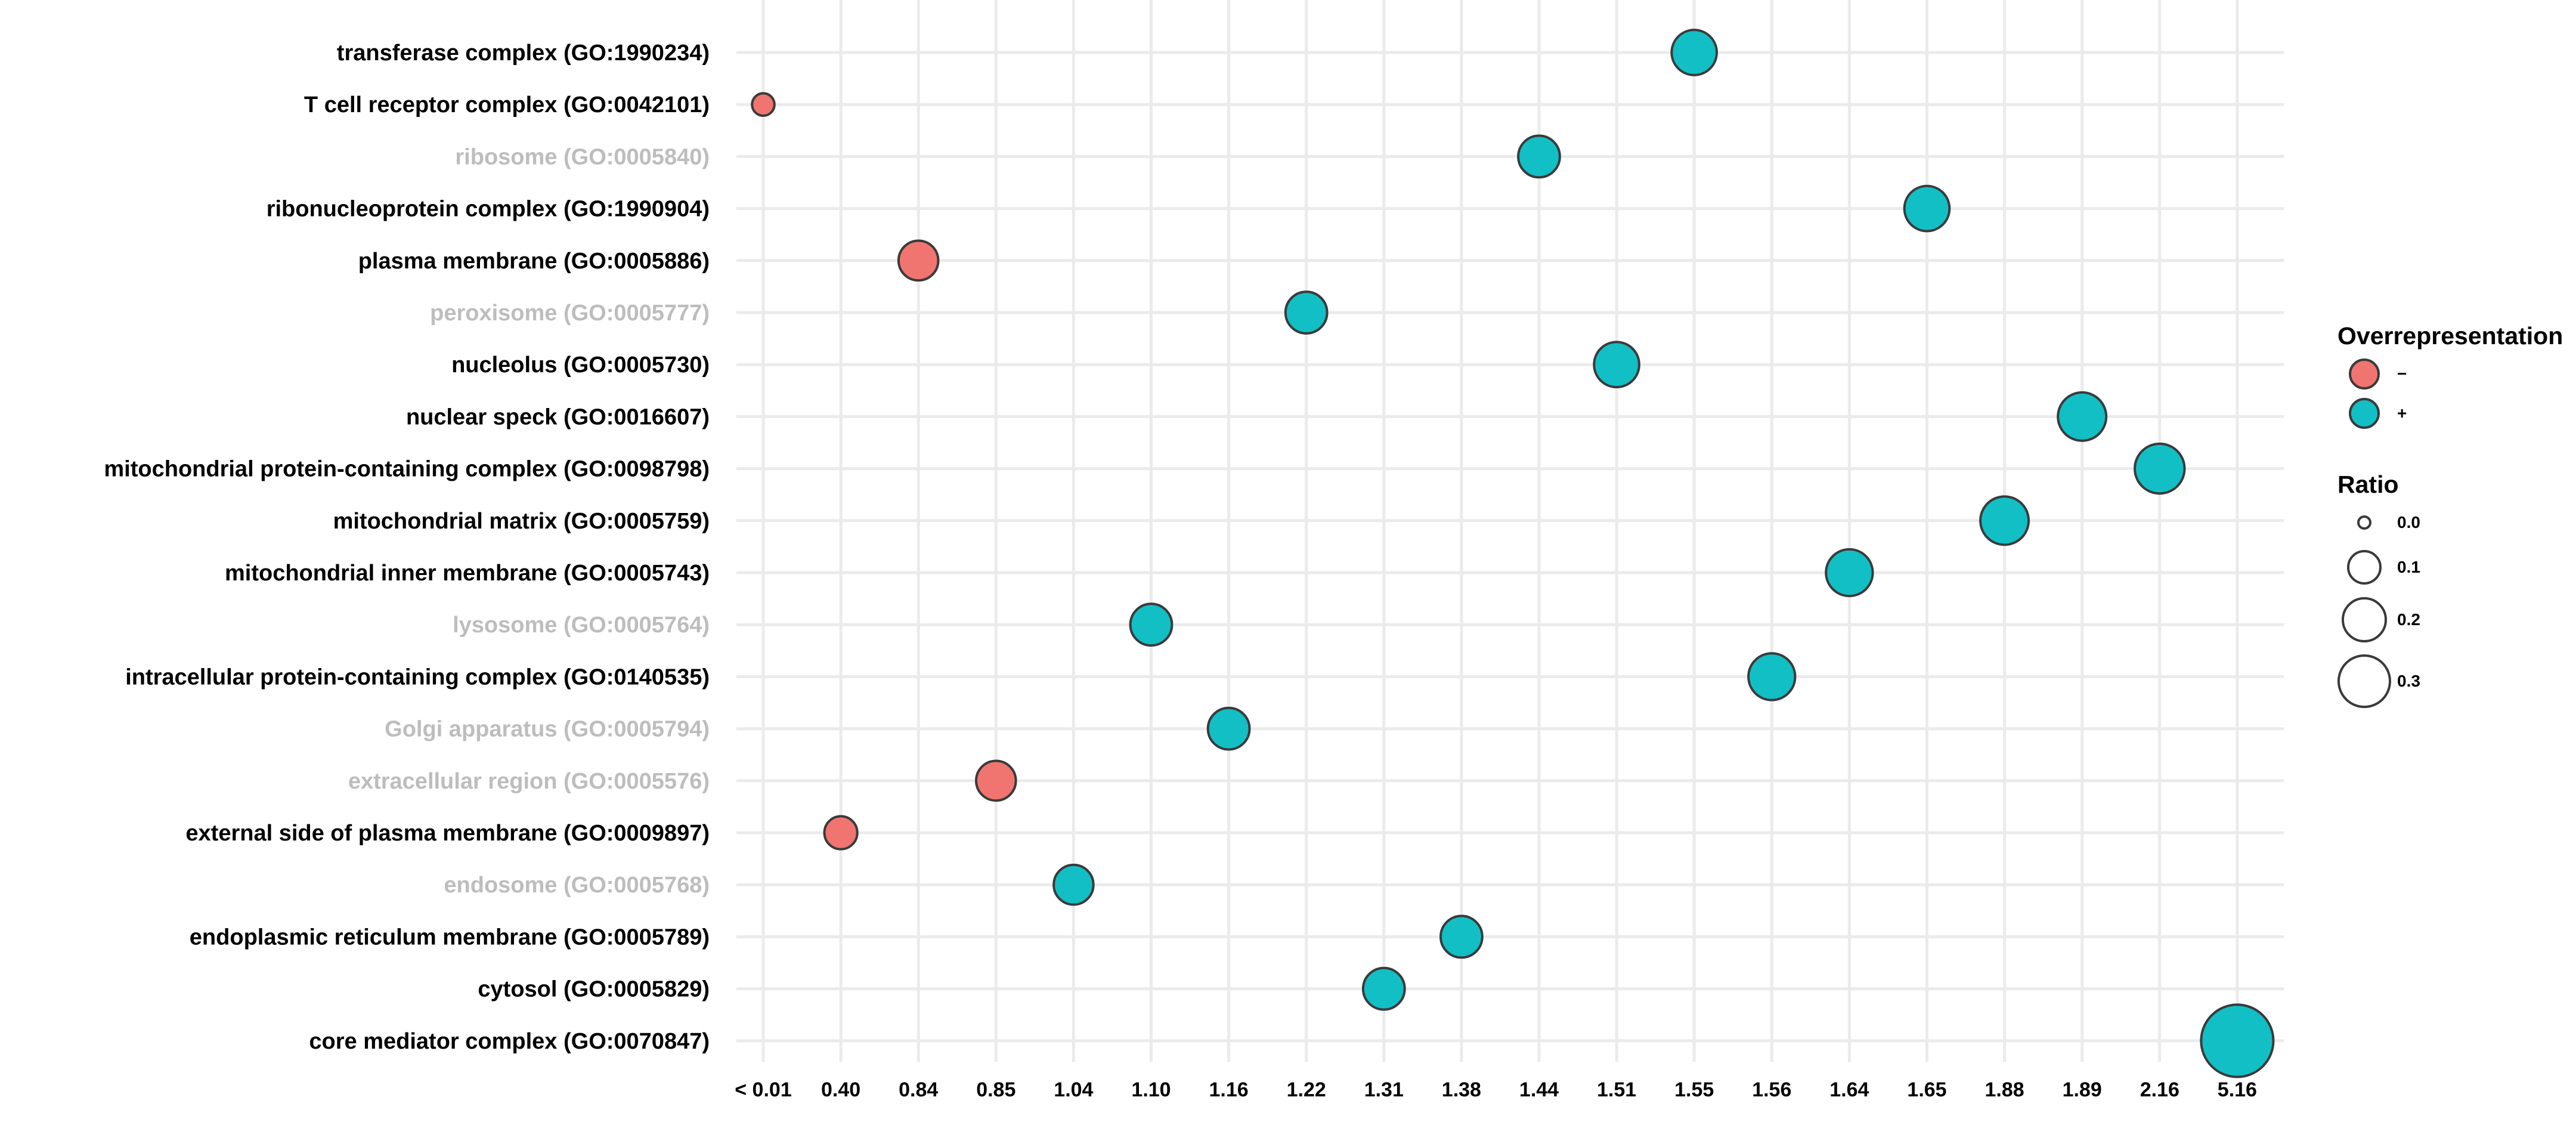 This screenshot has width=2576, height=1128. I want to click on x-tick-label: 1.16, so click(1229, 1089).